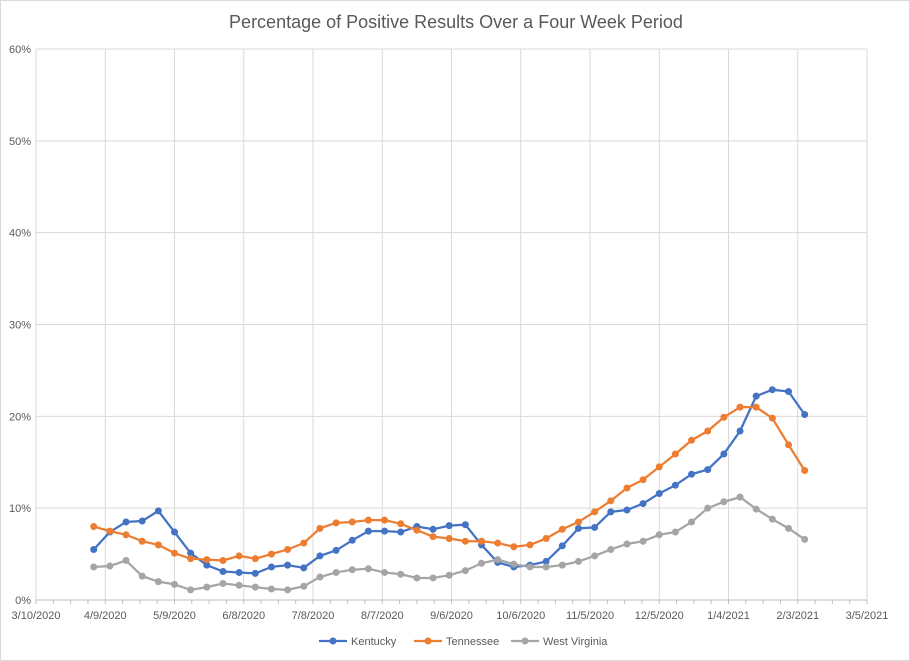  What do you see at coordinates (313, 616) in the screenshot?
I see `x-tick-label: 7/8/2020` at bounding box center [313, 616].